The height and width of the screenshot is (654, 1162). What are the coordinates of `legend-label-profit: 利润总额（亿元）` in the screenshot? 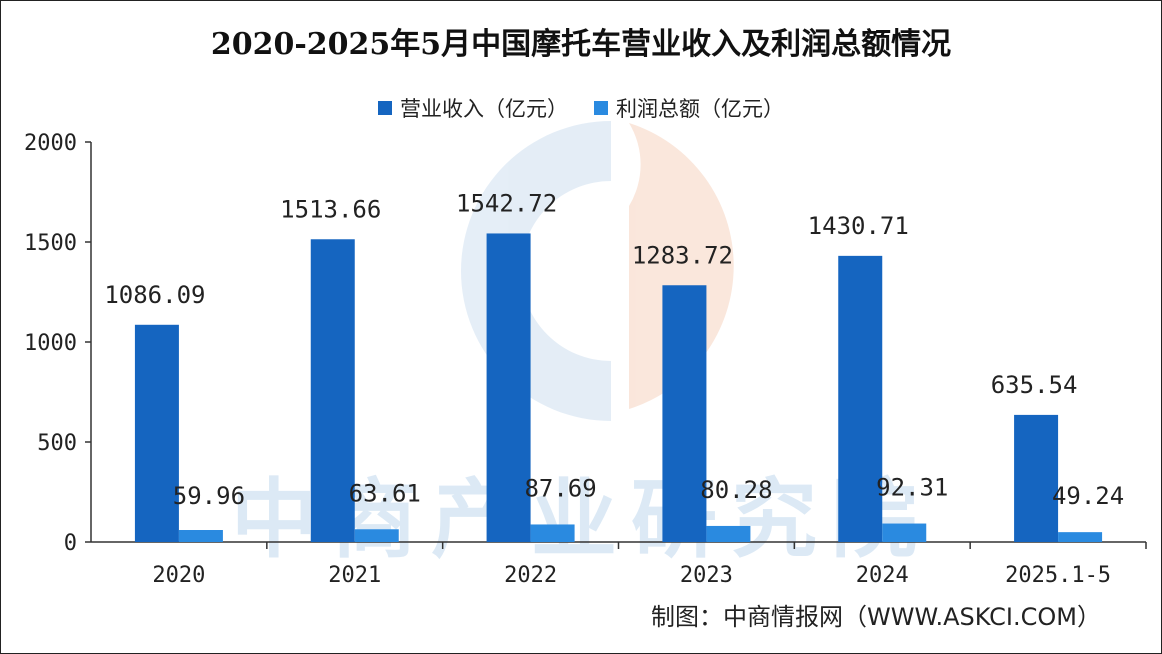 It's located at (700, 109).